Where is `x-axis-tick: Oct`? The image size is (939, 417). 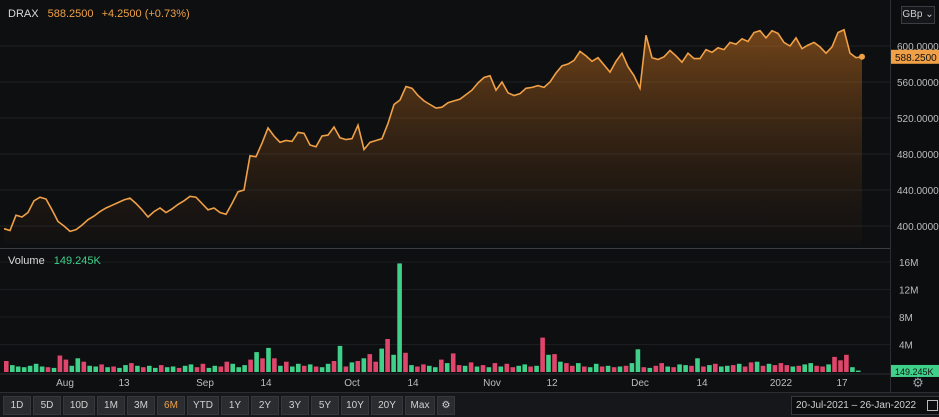 x-axis-tick: Oct is located at coordinates (352, 383).